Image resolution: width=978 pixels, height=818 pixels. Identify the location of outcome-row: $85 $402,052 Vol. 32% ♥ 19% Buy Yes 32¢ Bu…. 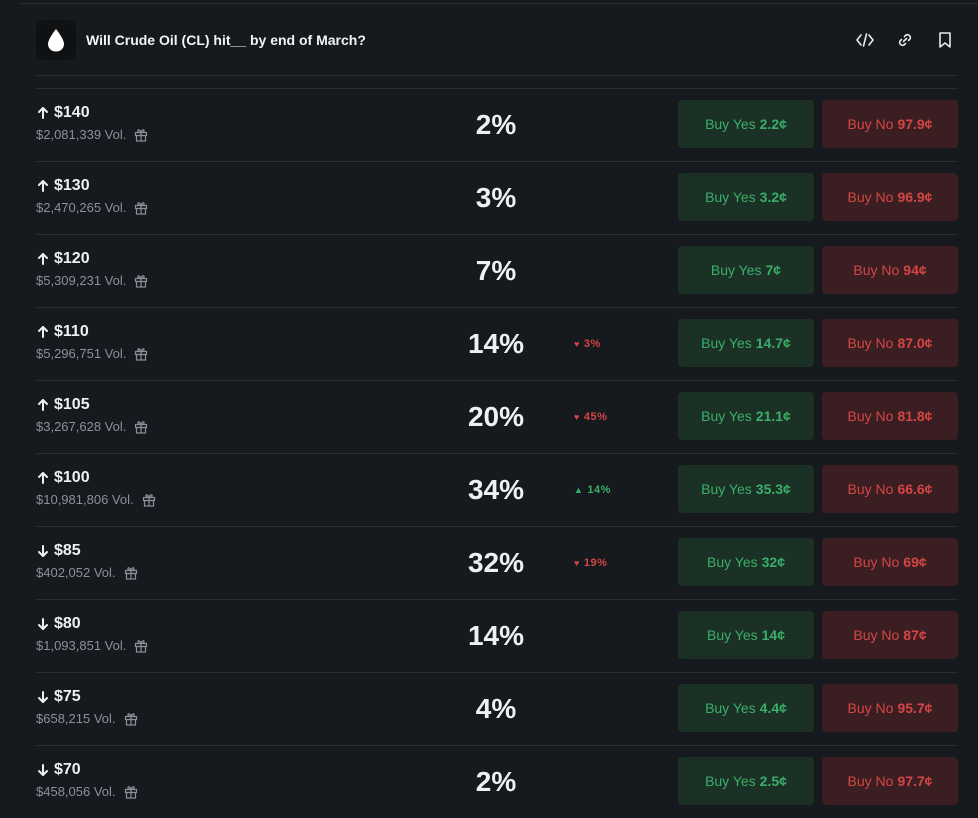
(497, 562).